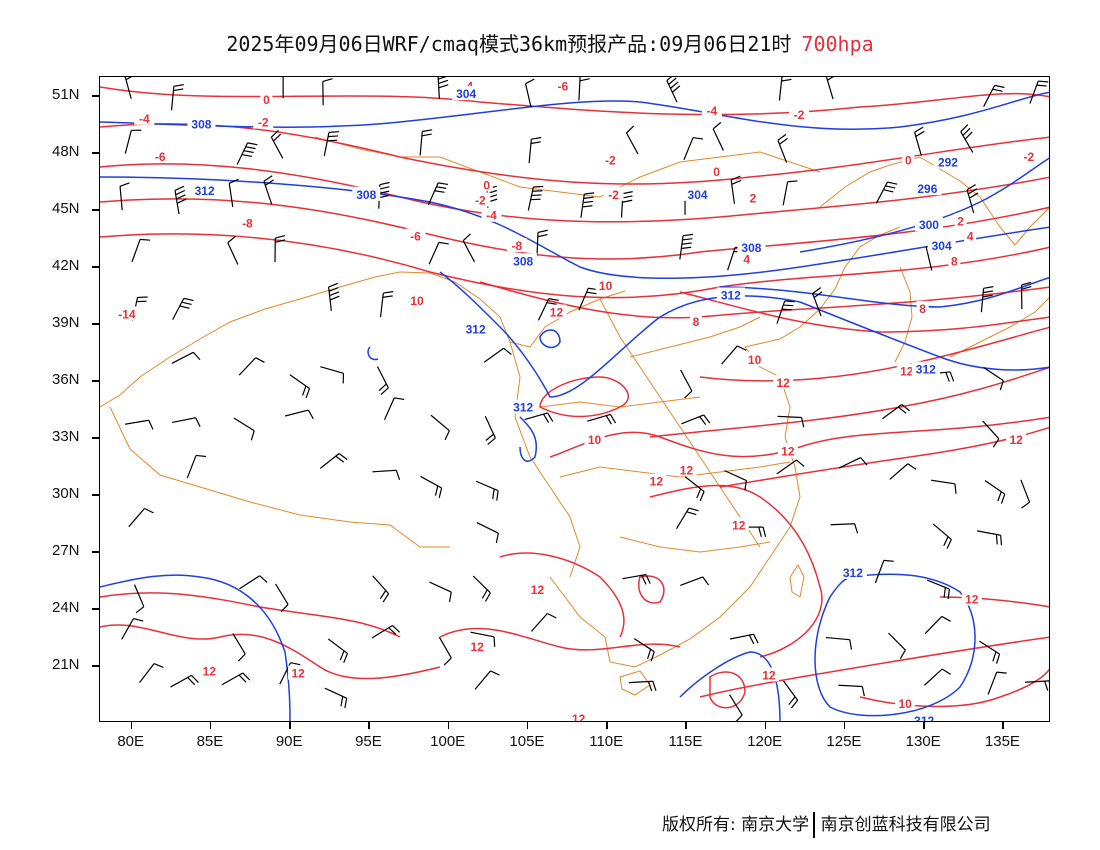 The width and height of the screenshot is (1100, 850). What do you see at coordinates (970, 237) in the screenshot?
I see `temperature-contour-label: 4` at bounding box center [970, 237].